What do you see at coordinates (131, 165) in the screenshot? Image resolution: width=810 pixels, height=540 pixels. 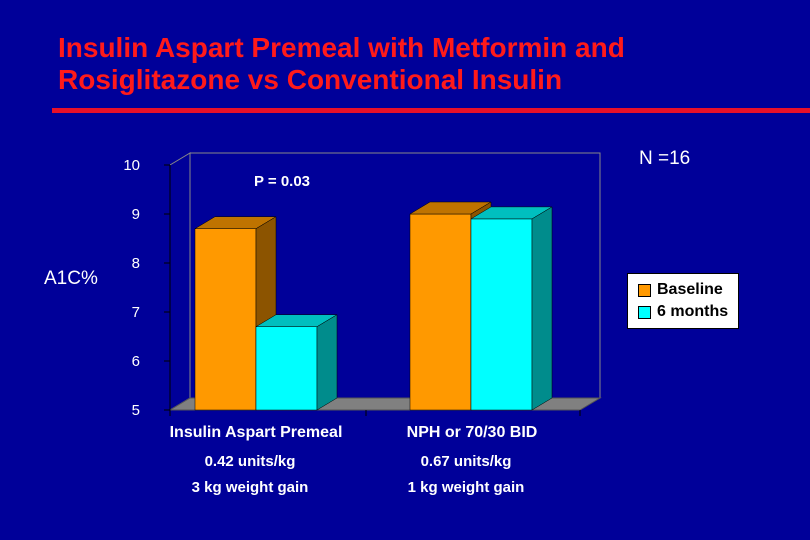 I see `y-tick-label-10: 10` at bounding box center [131, 165].